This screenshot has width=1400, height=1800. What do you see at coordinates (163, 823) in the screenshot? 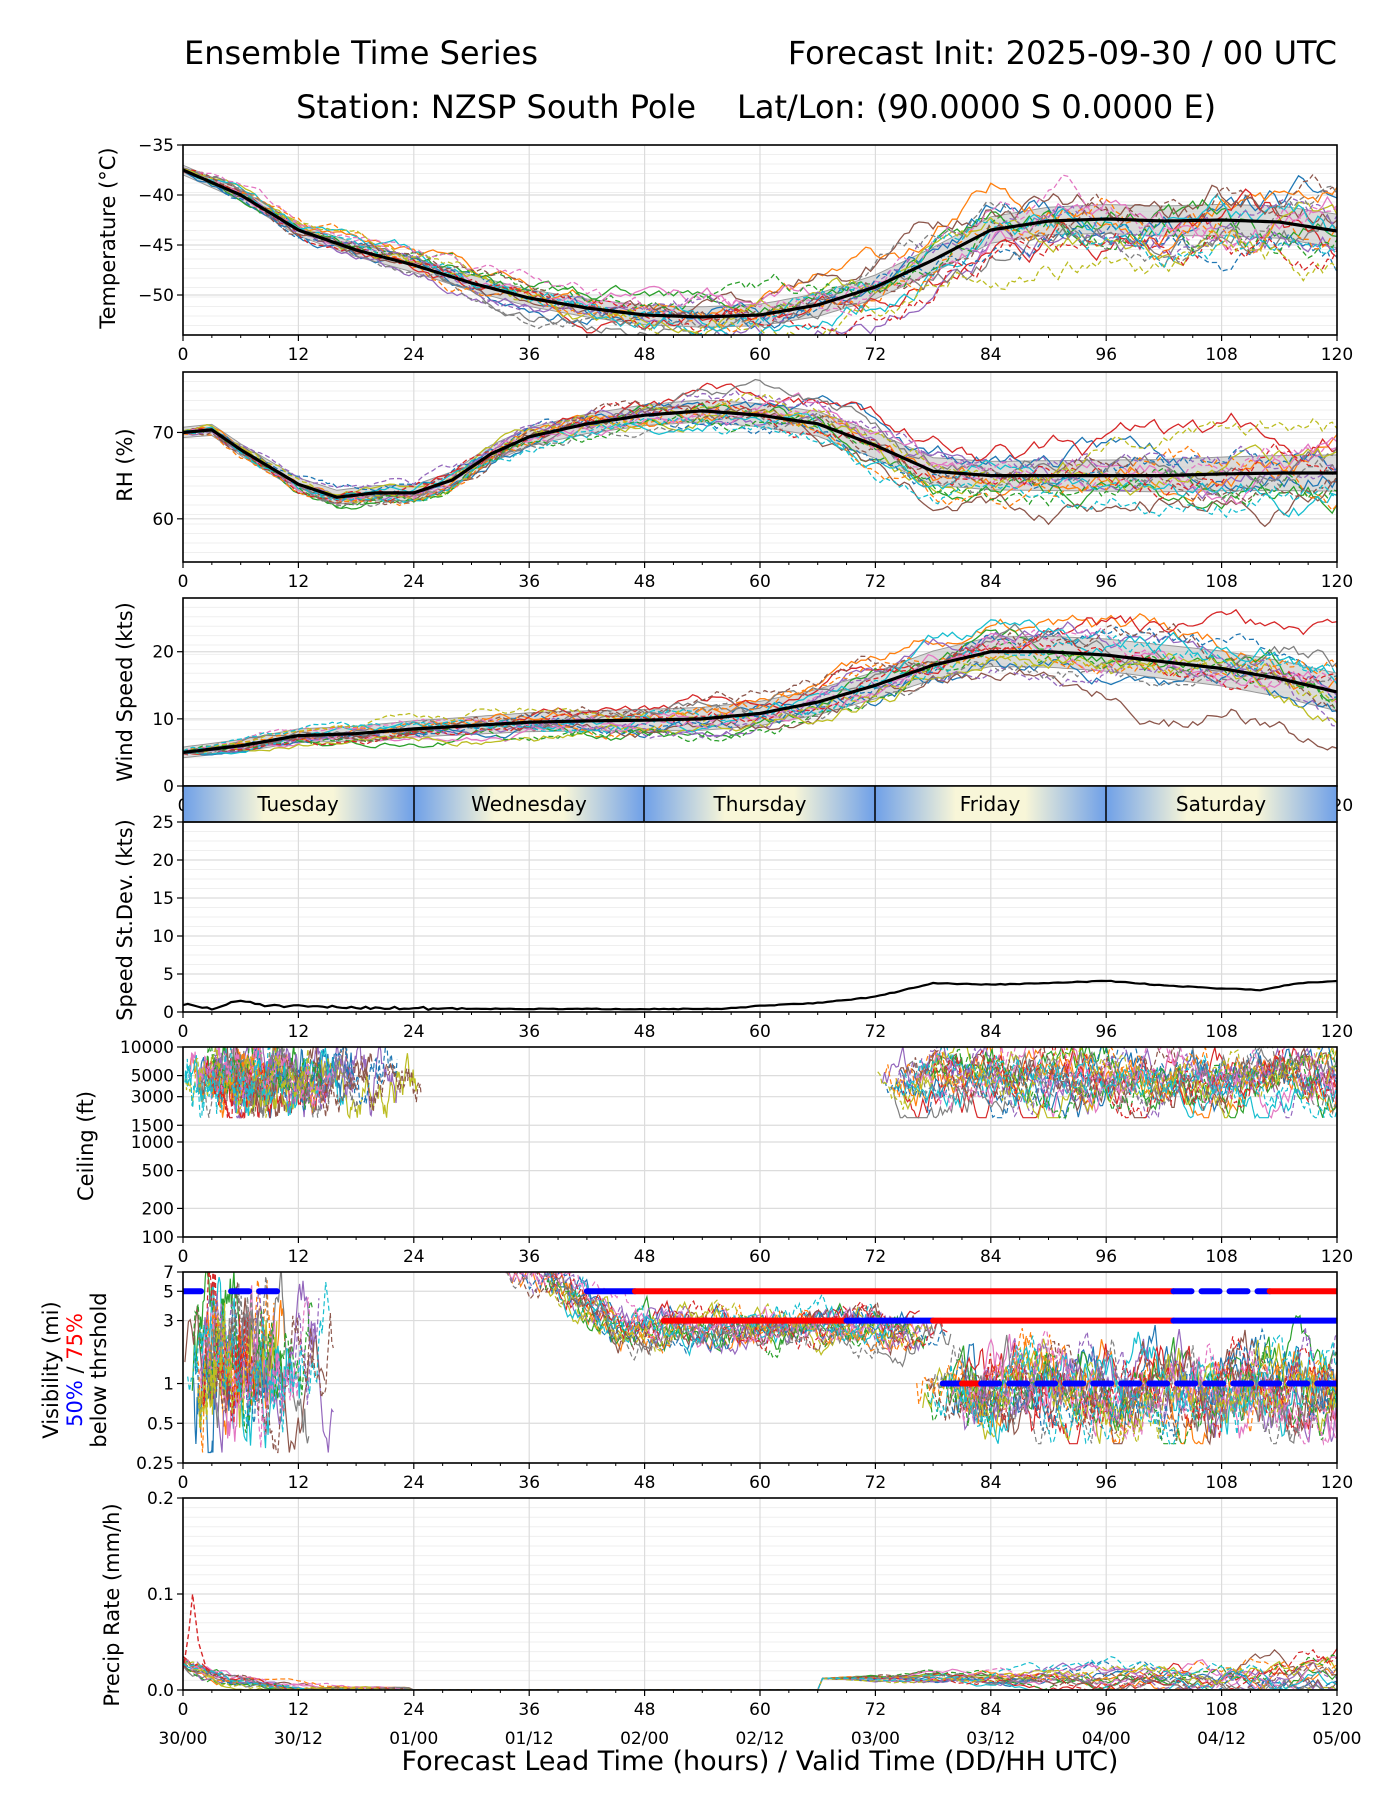
I see `y-tick-label: 25` at bounding box center [163, 823].